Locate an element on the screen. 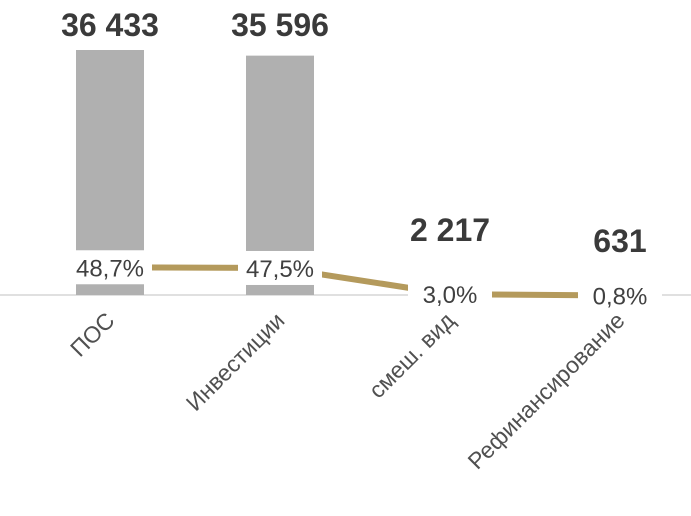 Image resolution: width=691 pixels, height=516 pixels. percent-labels-group: 48,7% 47,5% 3,0% 0,8% is located at coordinates (365, 281).